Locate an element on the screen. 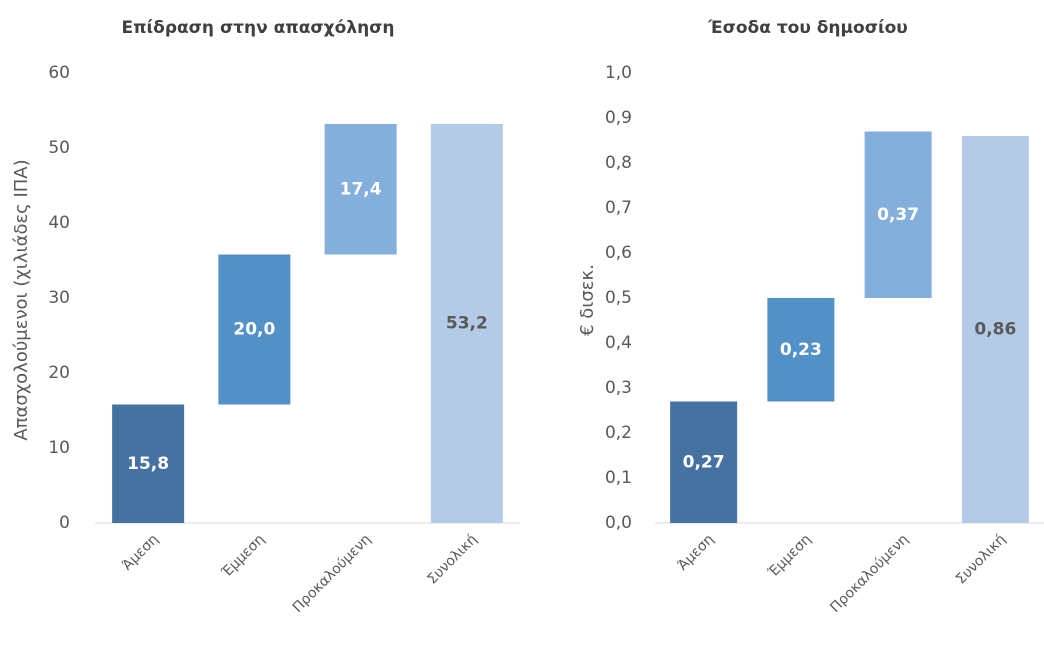 This screenshot has width=1044, height=645. y-tick-label: 0,8 is located at coordinates (618, 163).